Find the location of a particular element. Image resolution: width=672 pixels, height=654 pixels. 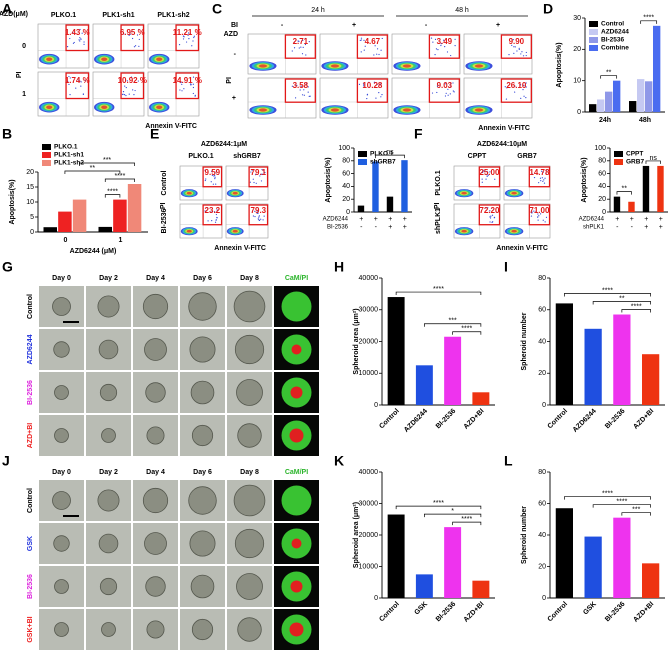

gate-value: 9.03 is located at coordinates (445, 85).